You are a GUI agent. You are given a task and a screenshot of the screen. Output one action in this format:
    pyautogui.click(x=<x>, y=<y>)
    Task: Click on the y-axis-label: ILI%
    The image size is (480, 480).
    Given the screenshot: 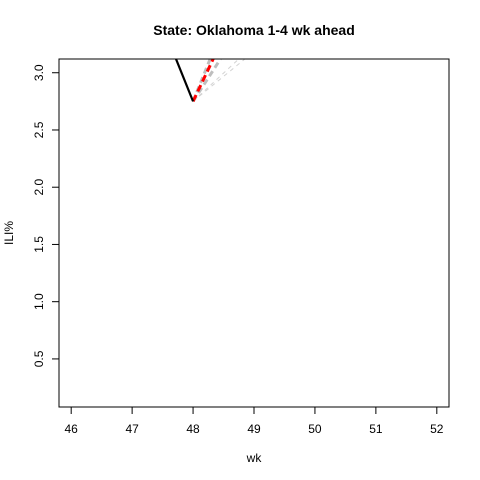 What is the action you would take?
    pyautogui.click(x=9, y=233)
    